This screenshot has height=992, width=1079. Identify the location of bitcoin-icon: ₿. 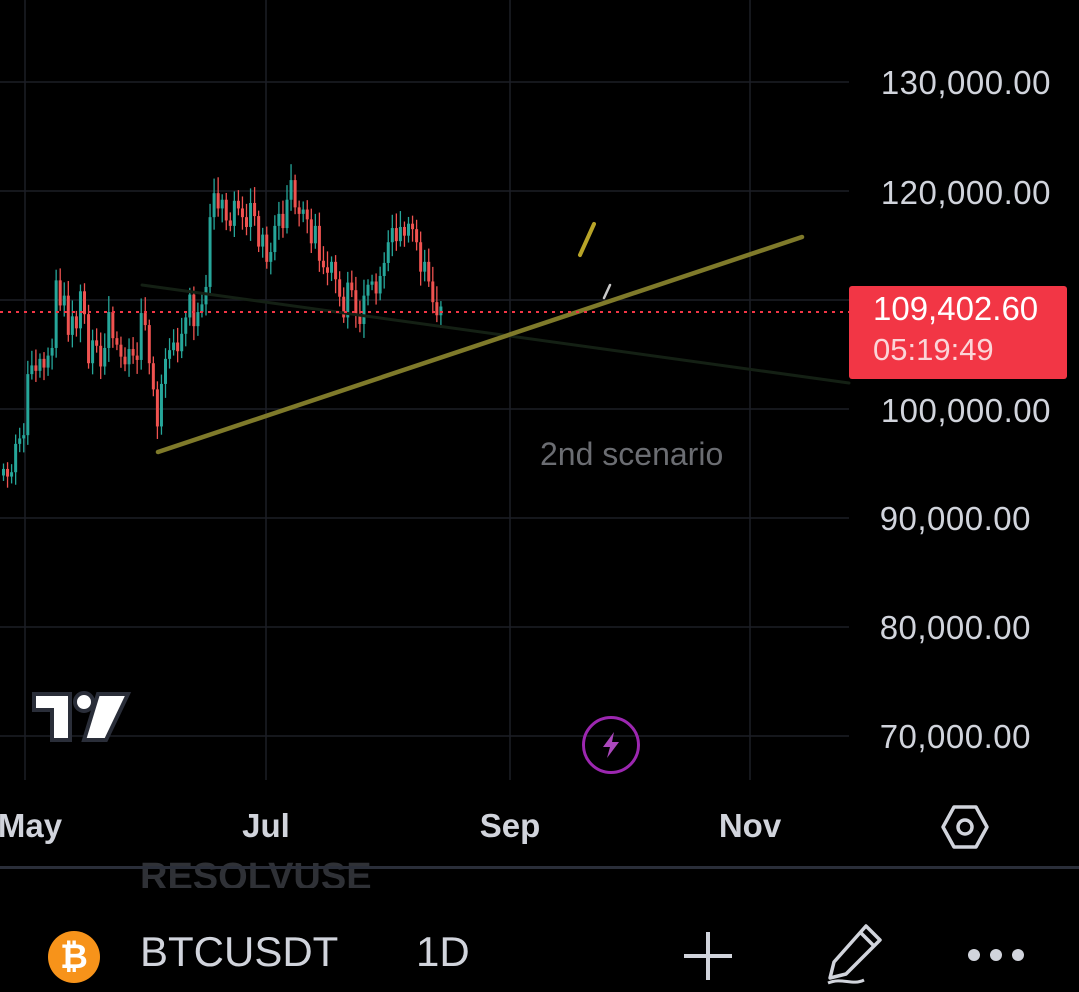
(74, 957).